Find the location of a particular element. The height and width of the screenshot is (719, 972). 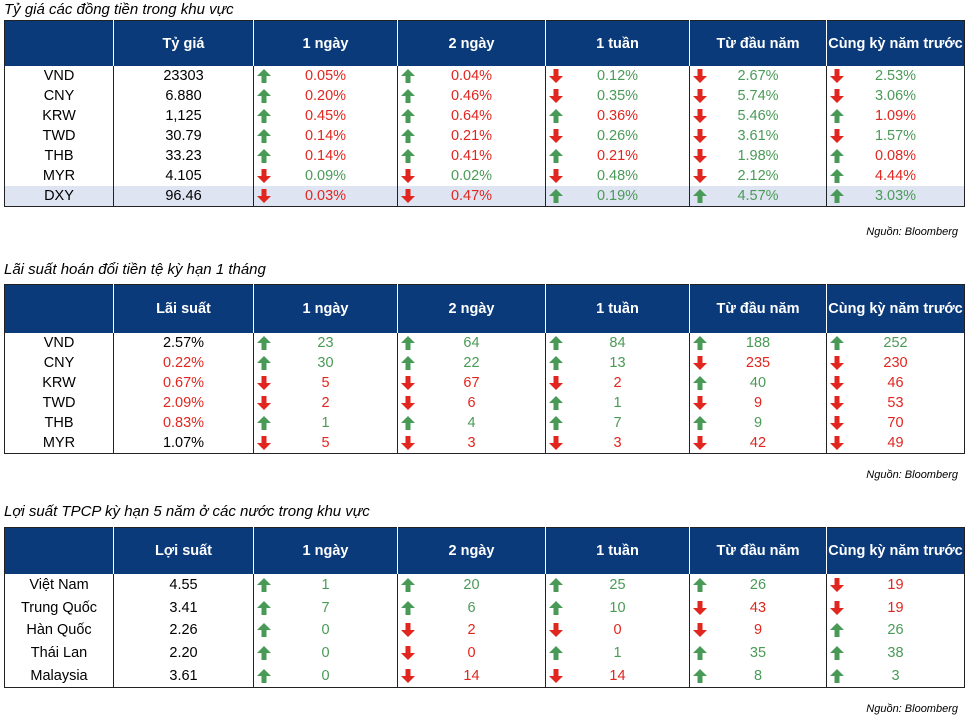

row-label: TWD is located at coordinates (59, 136).